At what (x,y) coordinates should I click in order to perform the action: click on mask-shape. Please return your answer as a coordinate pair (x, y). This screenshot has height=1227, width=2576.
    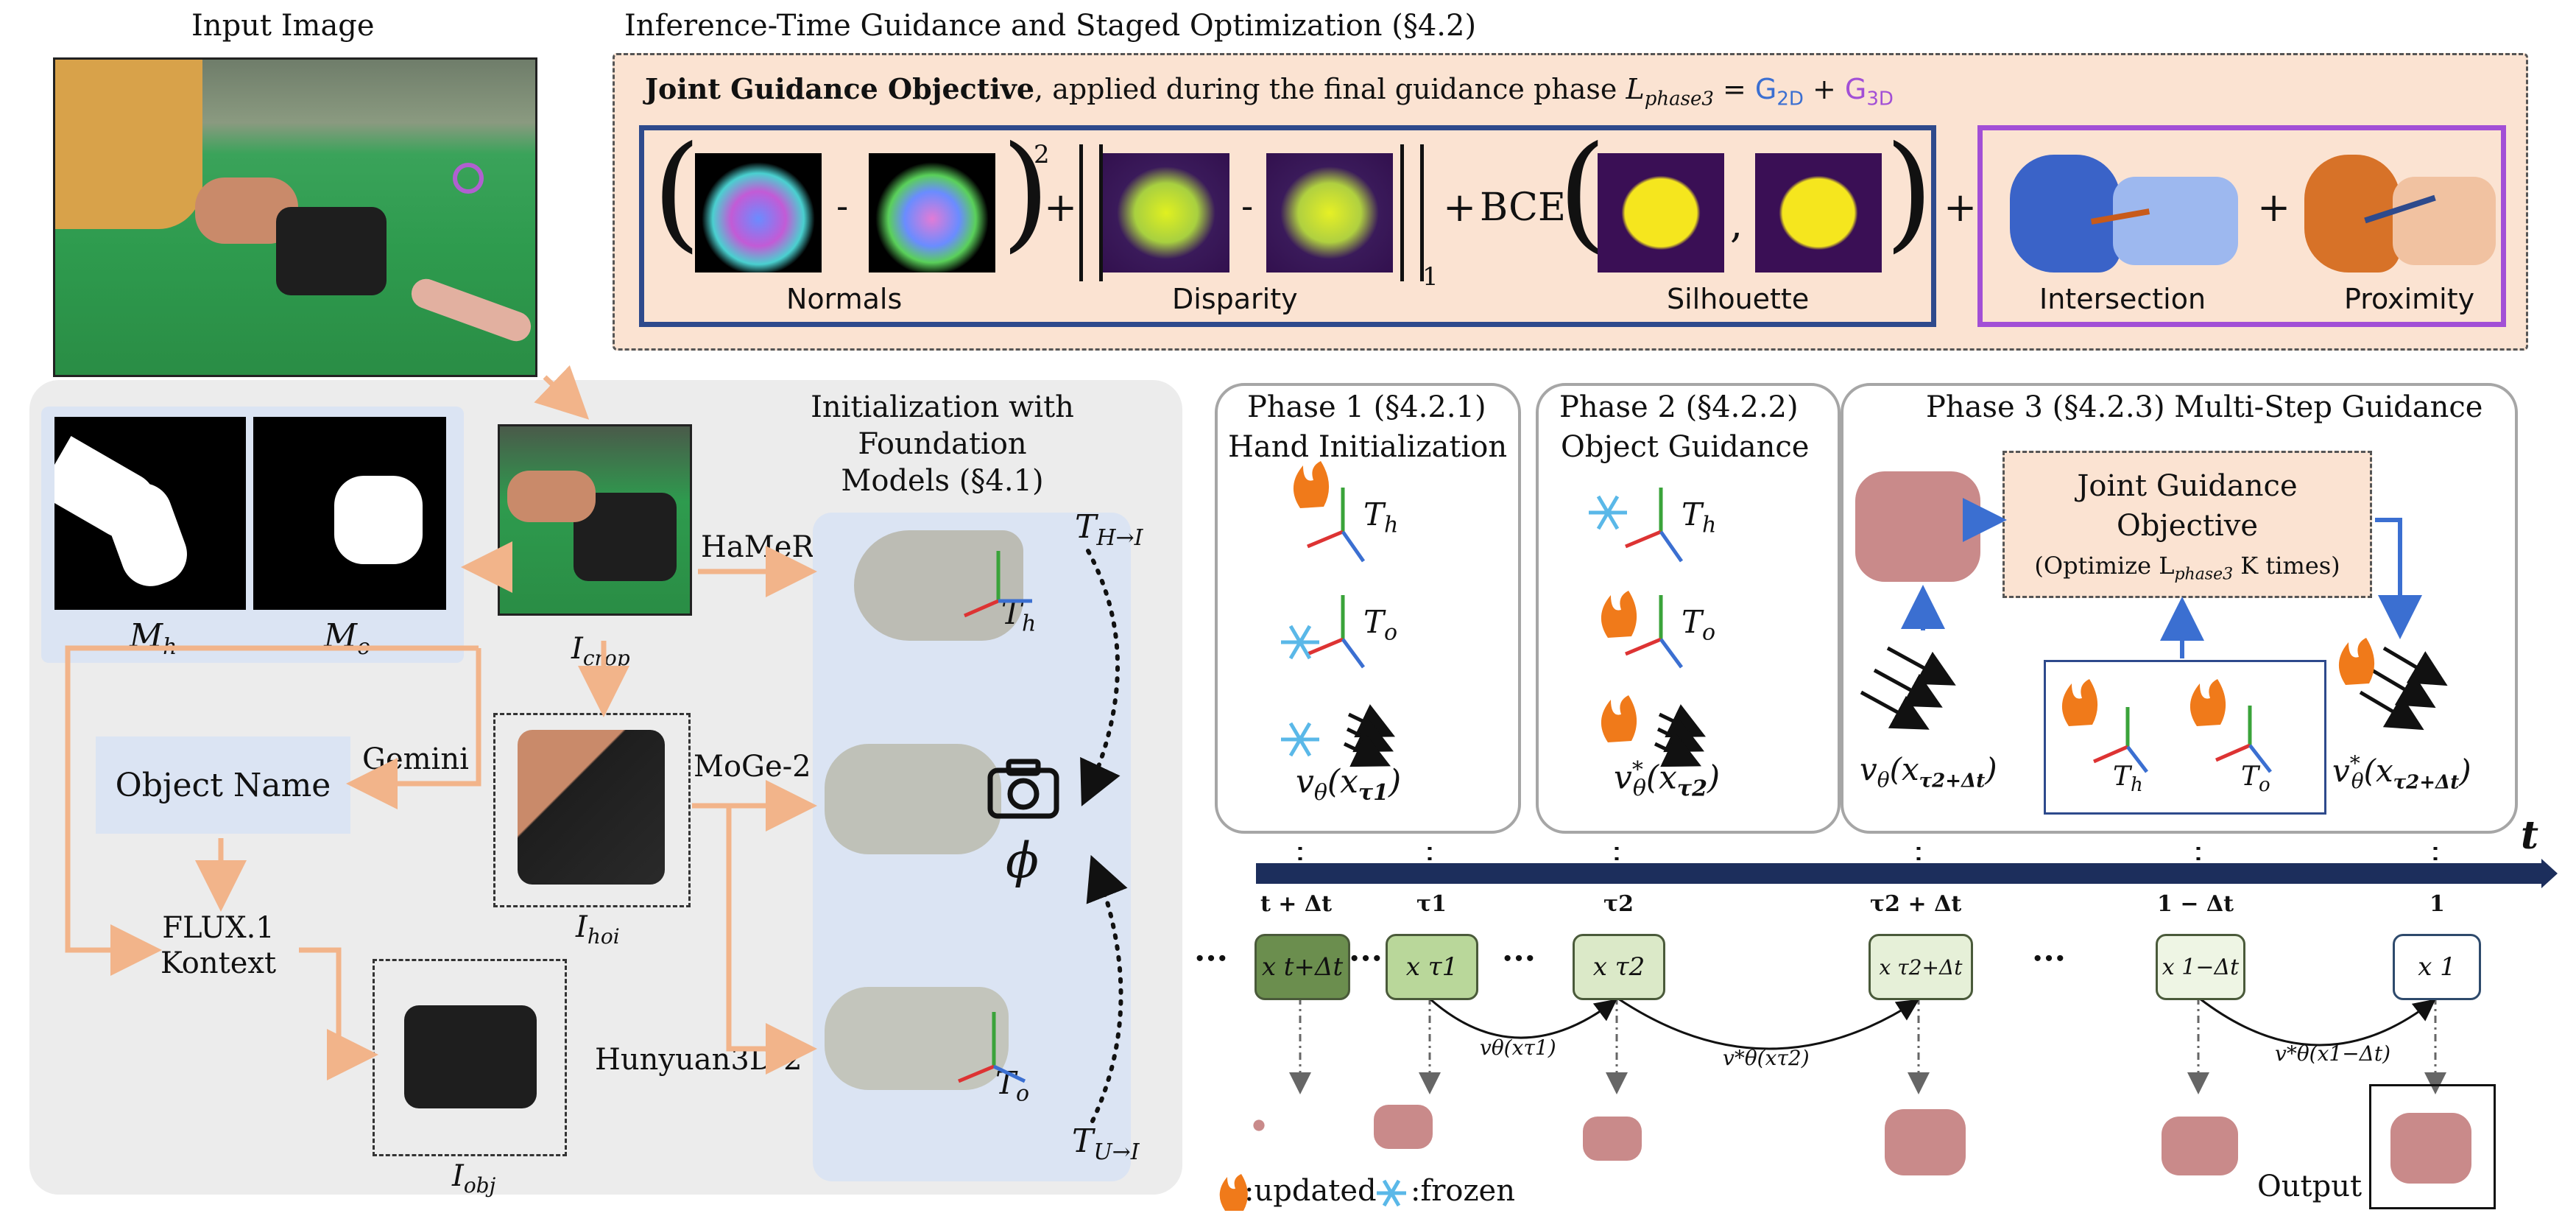
    Looking at the image, I should click on (378, 520).